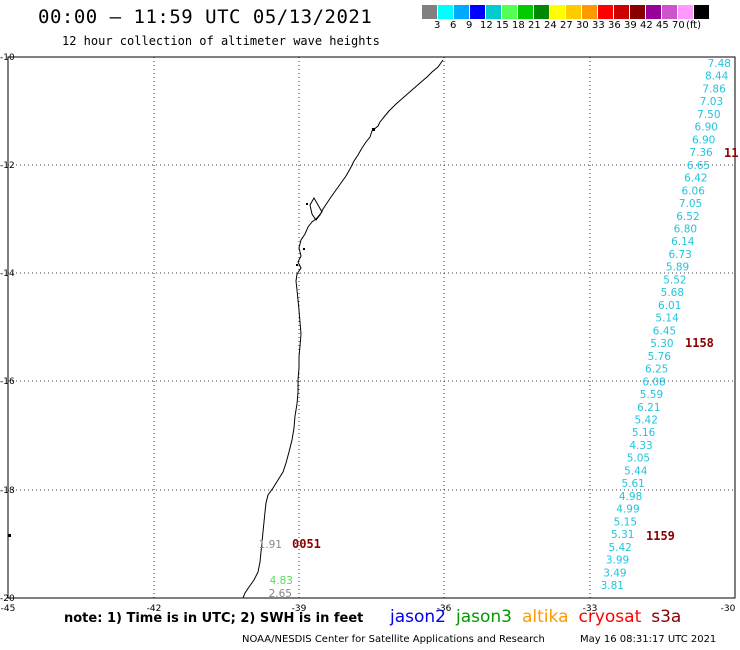 This screenshot has width=740, height=650. I want to click on wave-height-value: 6.25, so click(656, 370).